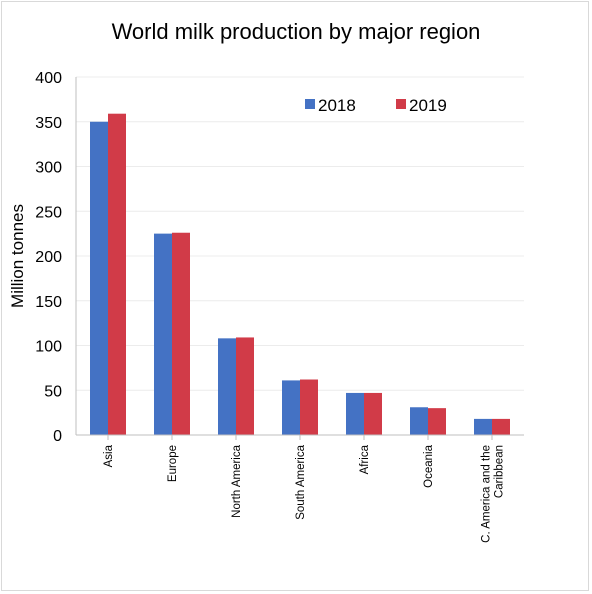 The image size is (592, 594). Describe the element at coordinates (337, 105) in the screenshot. I see `legend-label: 2018` at that location.